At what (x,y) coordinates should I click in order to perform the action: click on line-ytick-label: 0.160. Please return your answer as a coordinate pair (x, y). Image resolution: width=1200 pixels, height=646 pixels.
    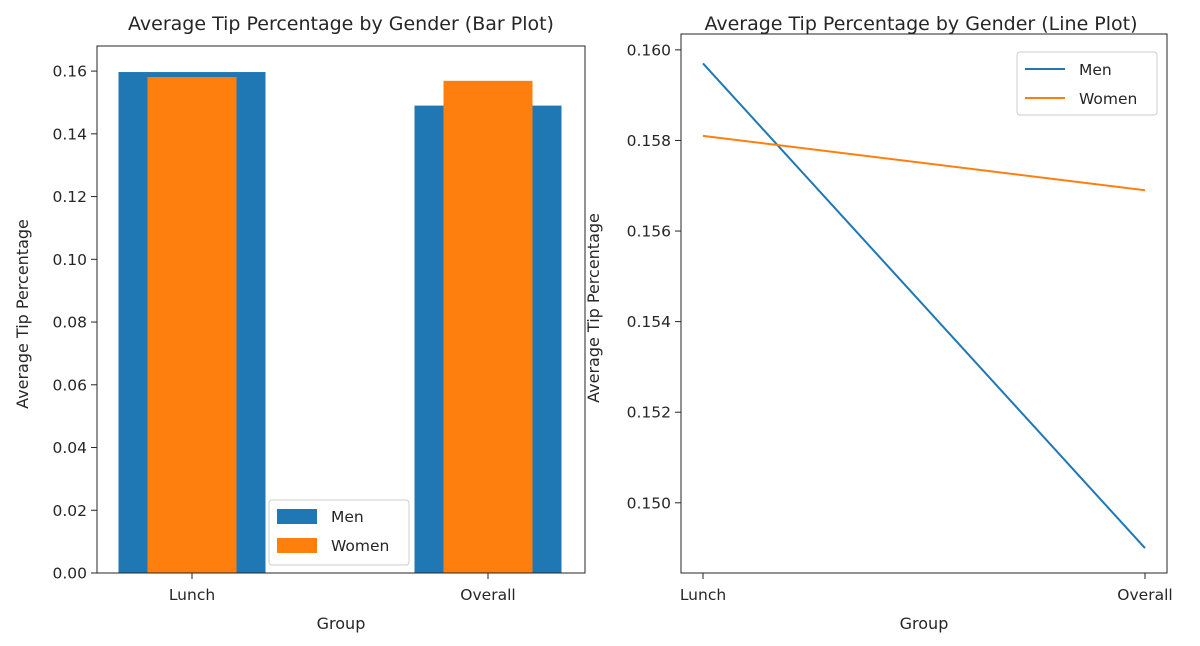
    Looking at the image, I should click on (649, 50).